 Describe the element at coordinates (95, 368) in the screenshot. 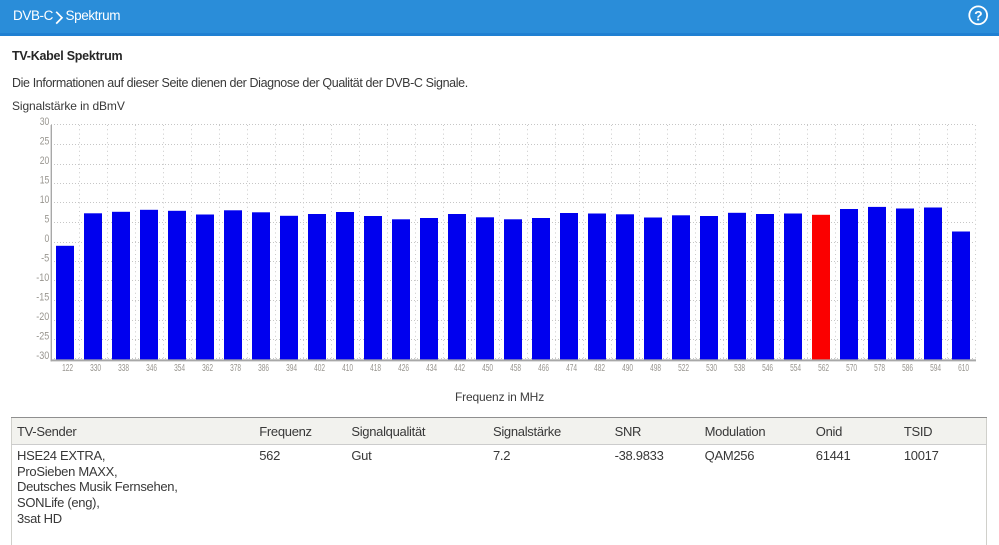

I see `svg-text: 330` at that location.